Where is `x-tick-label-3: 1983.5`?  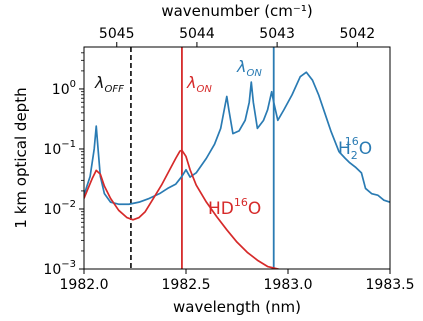
x-tick-label-3: 1983.5 is located at coordinates (390, 285).